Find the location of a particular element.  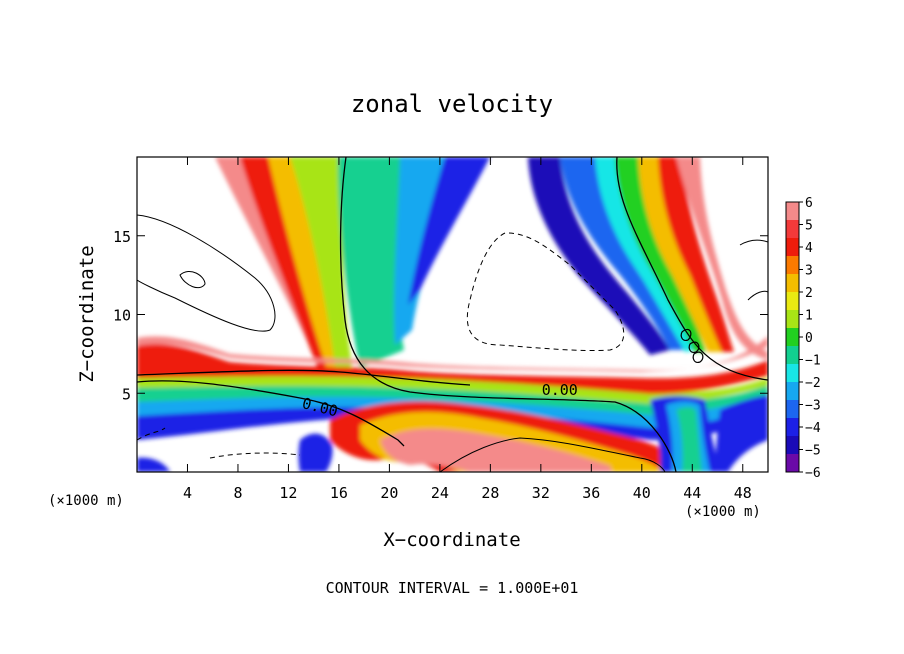

positive-contour-loop is located at coordinates (192, 279).